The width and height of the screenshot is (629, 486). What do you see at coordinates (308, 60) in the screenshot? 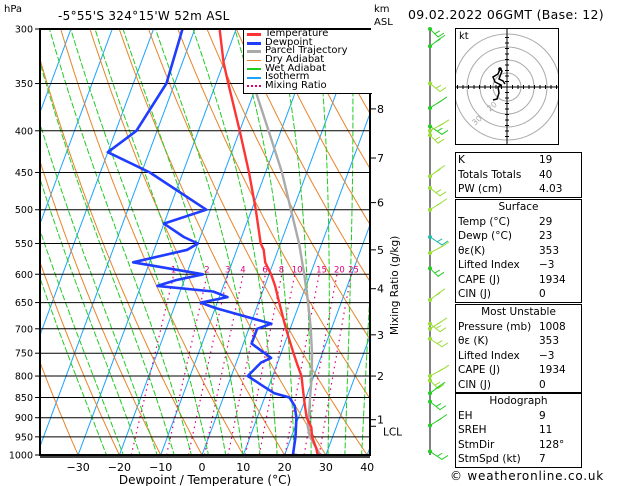
I see `legend-item: Dry Adiabat` at bounding box center [308, 60].